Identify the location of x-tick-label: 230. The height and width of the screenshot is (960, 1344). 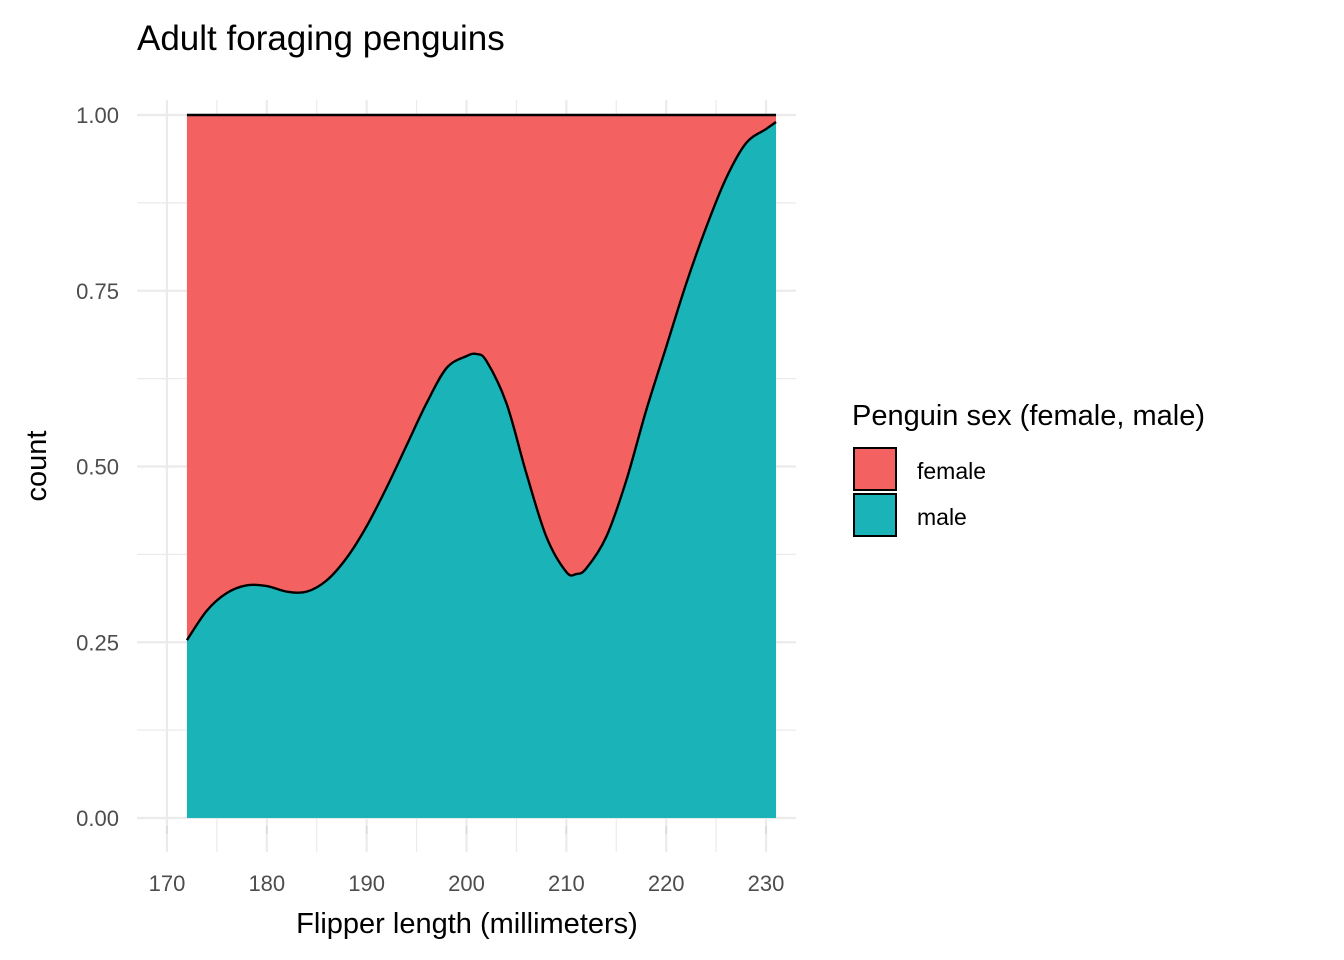
(766, 883).